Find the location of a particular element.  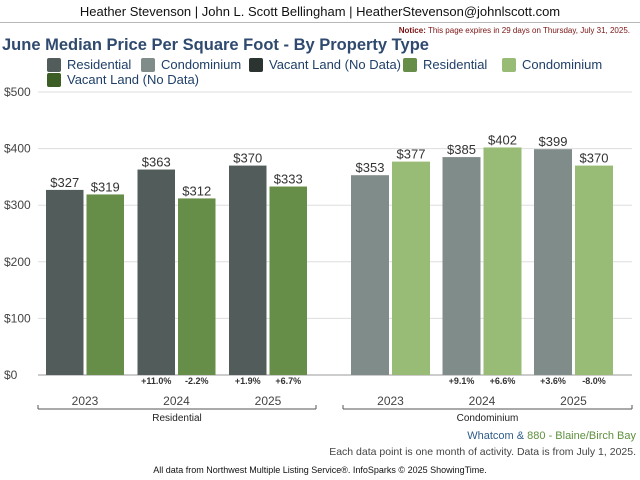

legend-item-vacant-land-1: Vacant Land (No Data) is located at coordinates (325, 64).